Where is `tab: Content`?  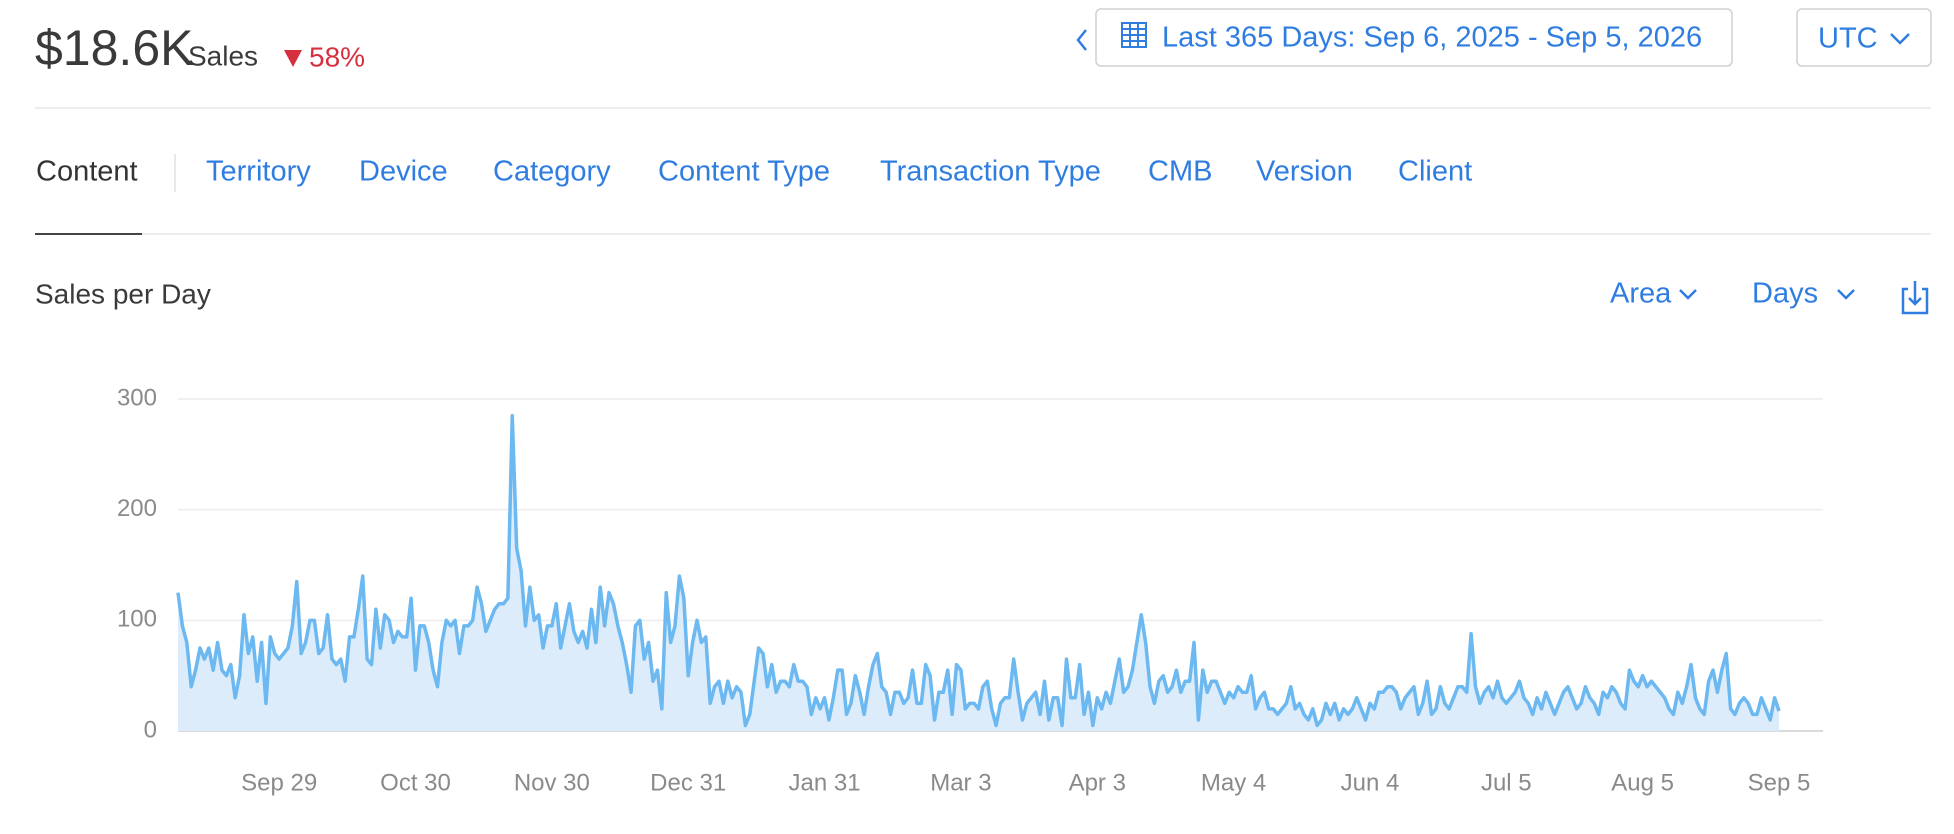 tab: Content is located at coordinates (87, 172).